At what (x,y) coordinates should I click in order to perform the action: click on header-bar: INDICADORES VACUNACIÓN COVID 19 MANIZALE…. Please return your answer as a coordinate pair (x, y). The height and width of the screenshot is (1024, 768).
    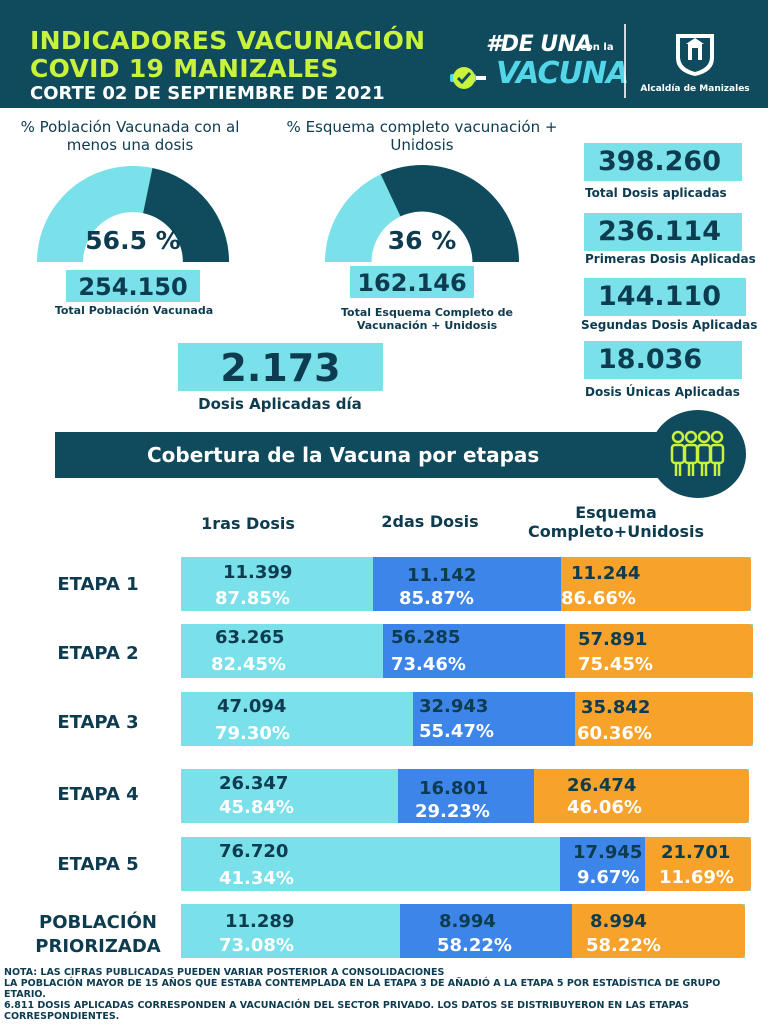
    Looking at the image, I should click on (384, 54).